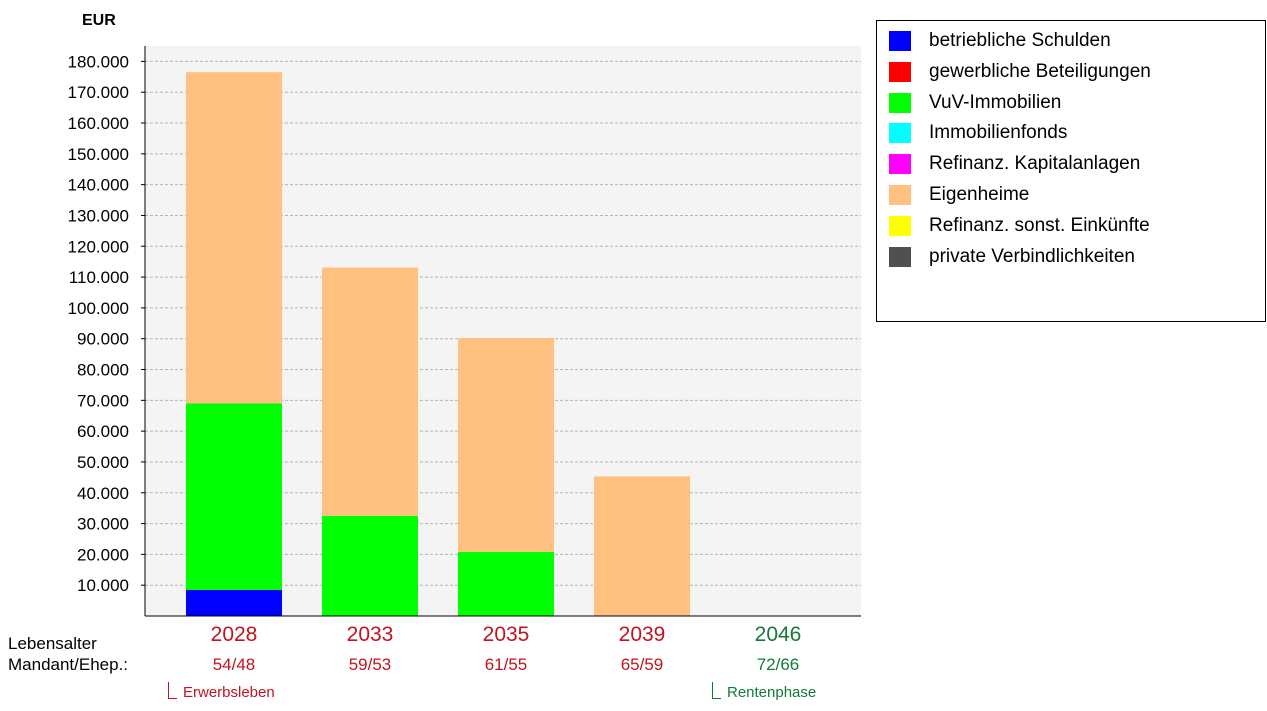 This screenshot has height=711, width=1267. Describe the element at coordinates (98, 246) in the screenshot. I see `y-tick-label: 120.000` at that location.